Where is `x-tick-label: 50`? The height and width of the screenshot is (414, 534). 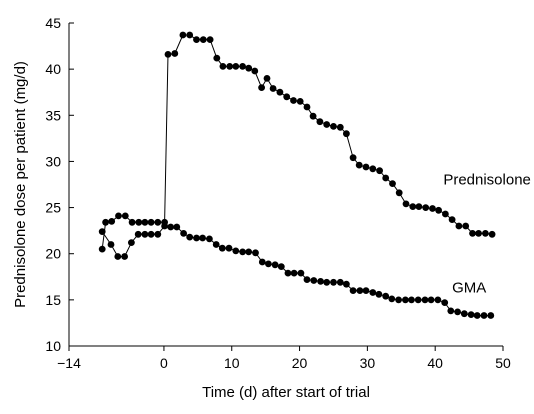
x-tick-label: 50 is located at coordinates (503, 363).